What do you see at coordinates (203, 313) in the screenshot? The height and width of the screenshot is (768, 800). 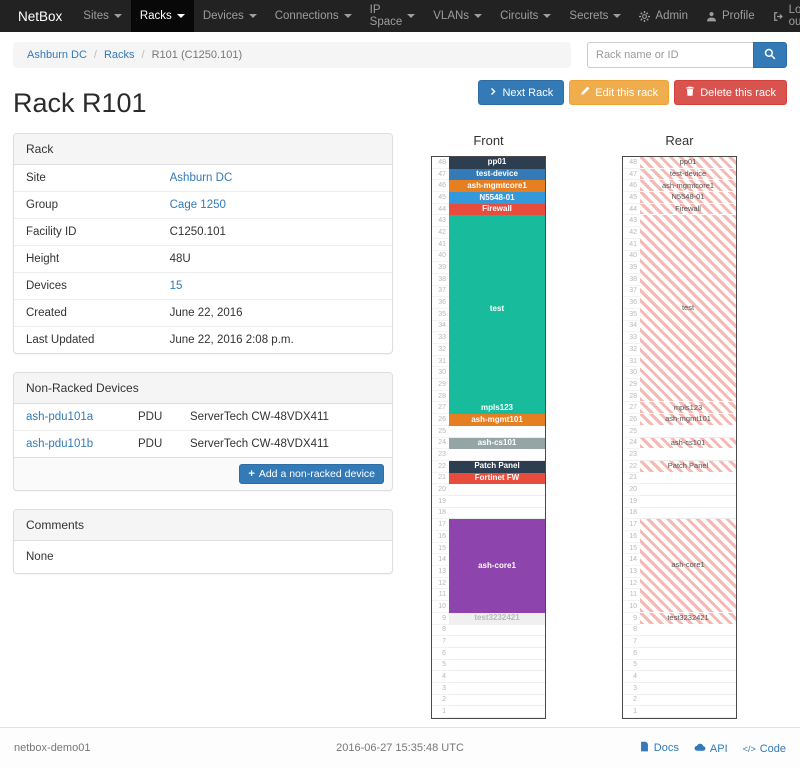 I see `table-row: Created June 22, 2016` at bounding box center [203, 313].